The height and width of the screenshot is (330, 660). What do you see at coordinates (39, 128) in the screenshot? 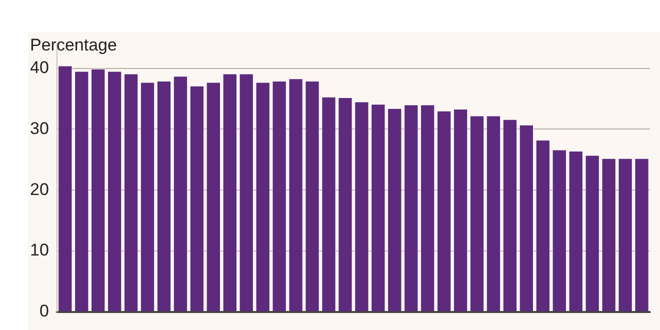
I see `y-tick-label: 30` at bounding box center [39, 128].